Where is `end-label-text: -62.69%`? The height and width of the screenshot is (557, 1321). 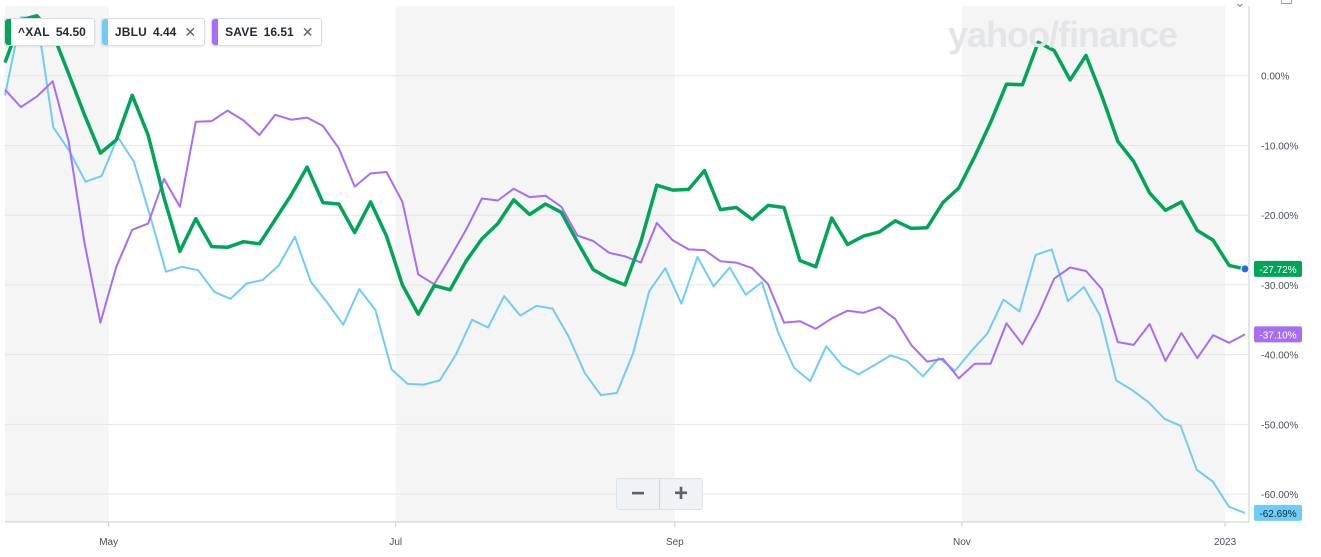
end-label-text: -62.69% is located at coordinates (1277, 514).